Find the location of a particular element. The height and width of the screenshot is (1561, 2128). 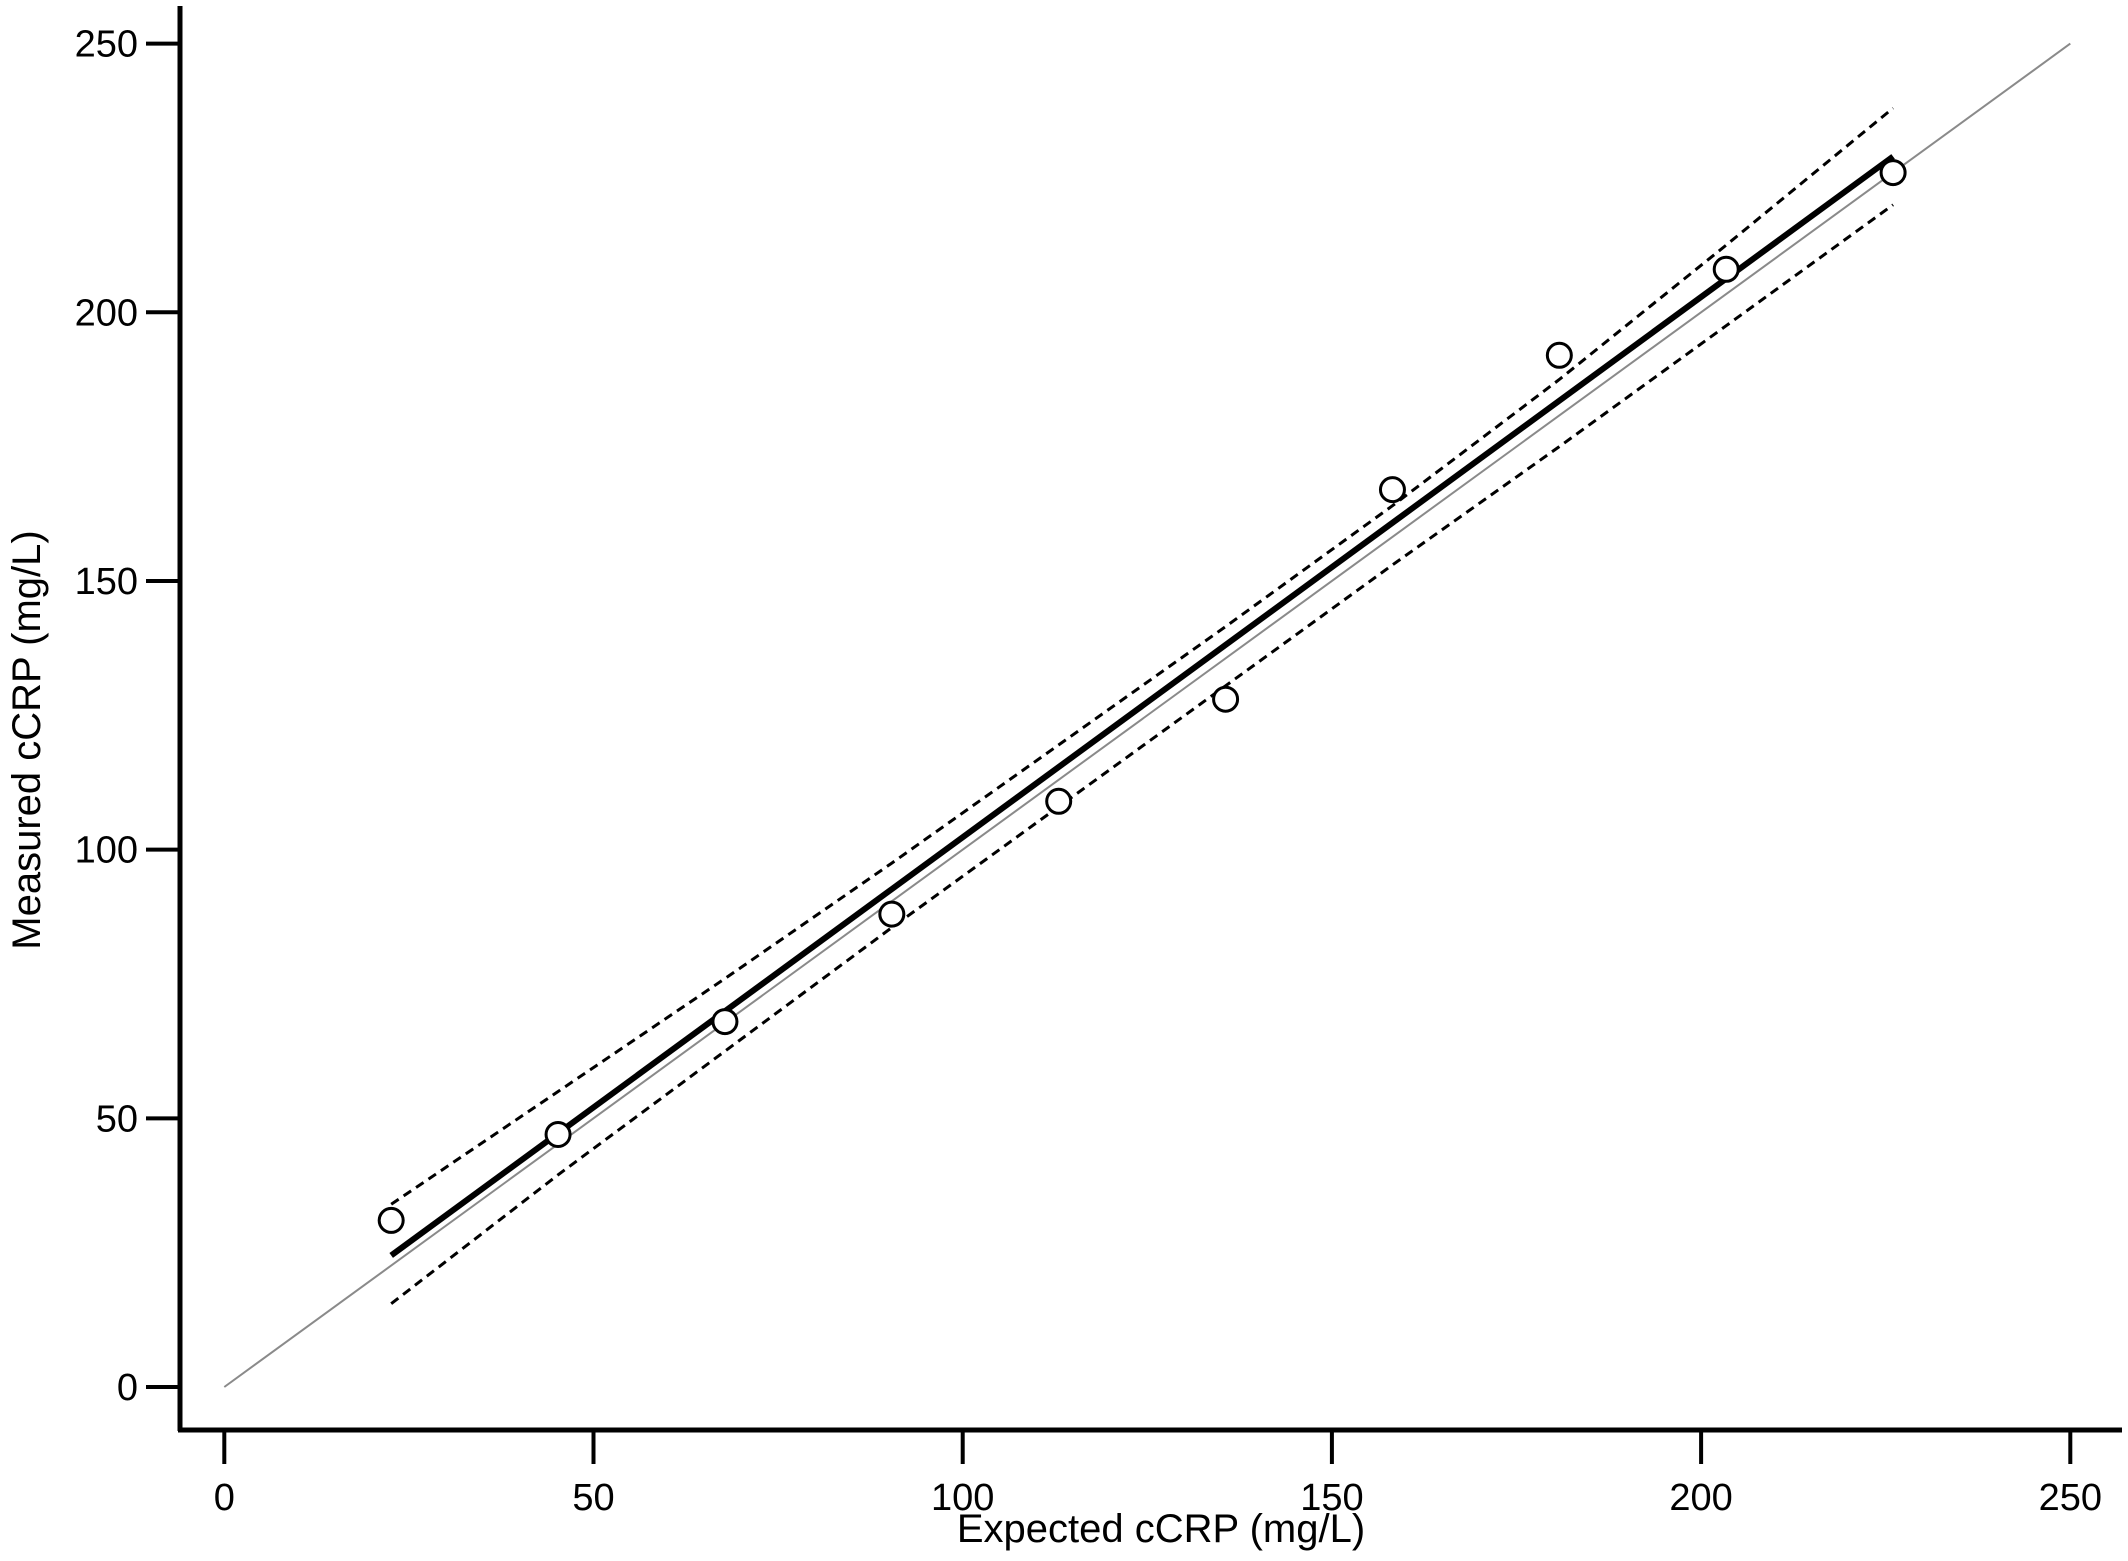

x-tick-label: 0 is located at coordinates (224, 1498).